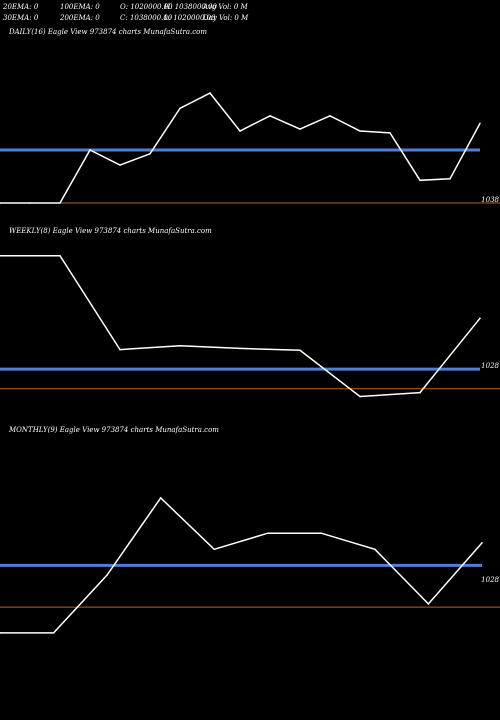 This screenshot has width=500, height=720. What do you see at coordinates (190, 7) in the screenshot?
I see `header-high: H: 1038000.00` at bounding box center [190, 7].